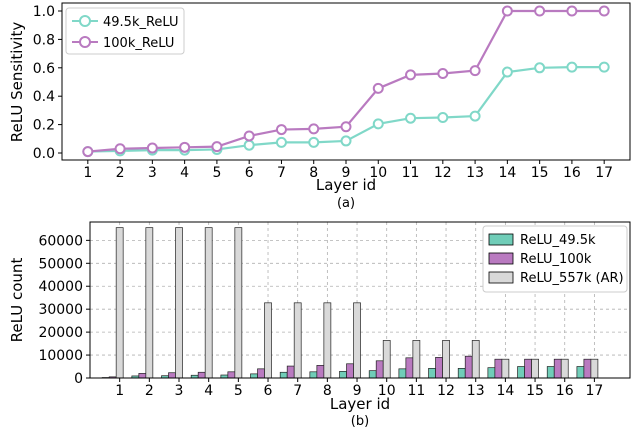 The height and width of the screenshot is (430, 633). What do you see at coordinates (60, 287) in the screenshot?
I see `y-tick-label: 40000` at bounding box center [60, 287].